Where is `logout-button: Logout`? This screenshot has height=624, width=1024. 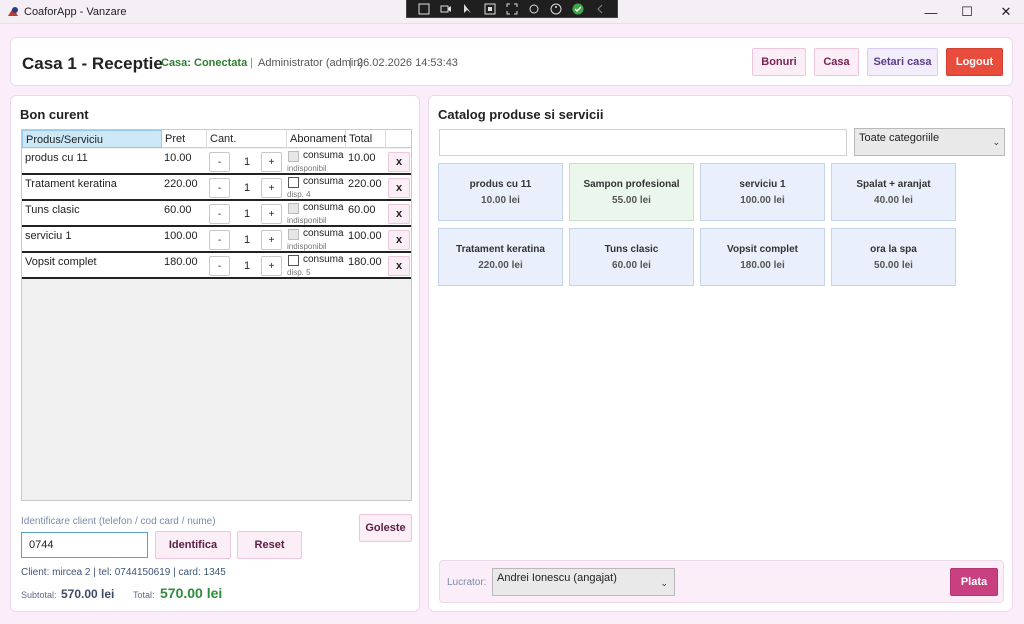 logout-button: Logout is located at coordinates (974, 62).